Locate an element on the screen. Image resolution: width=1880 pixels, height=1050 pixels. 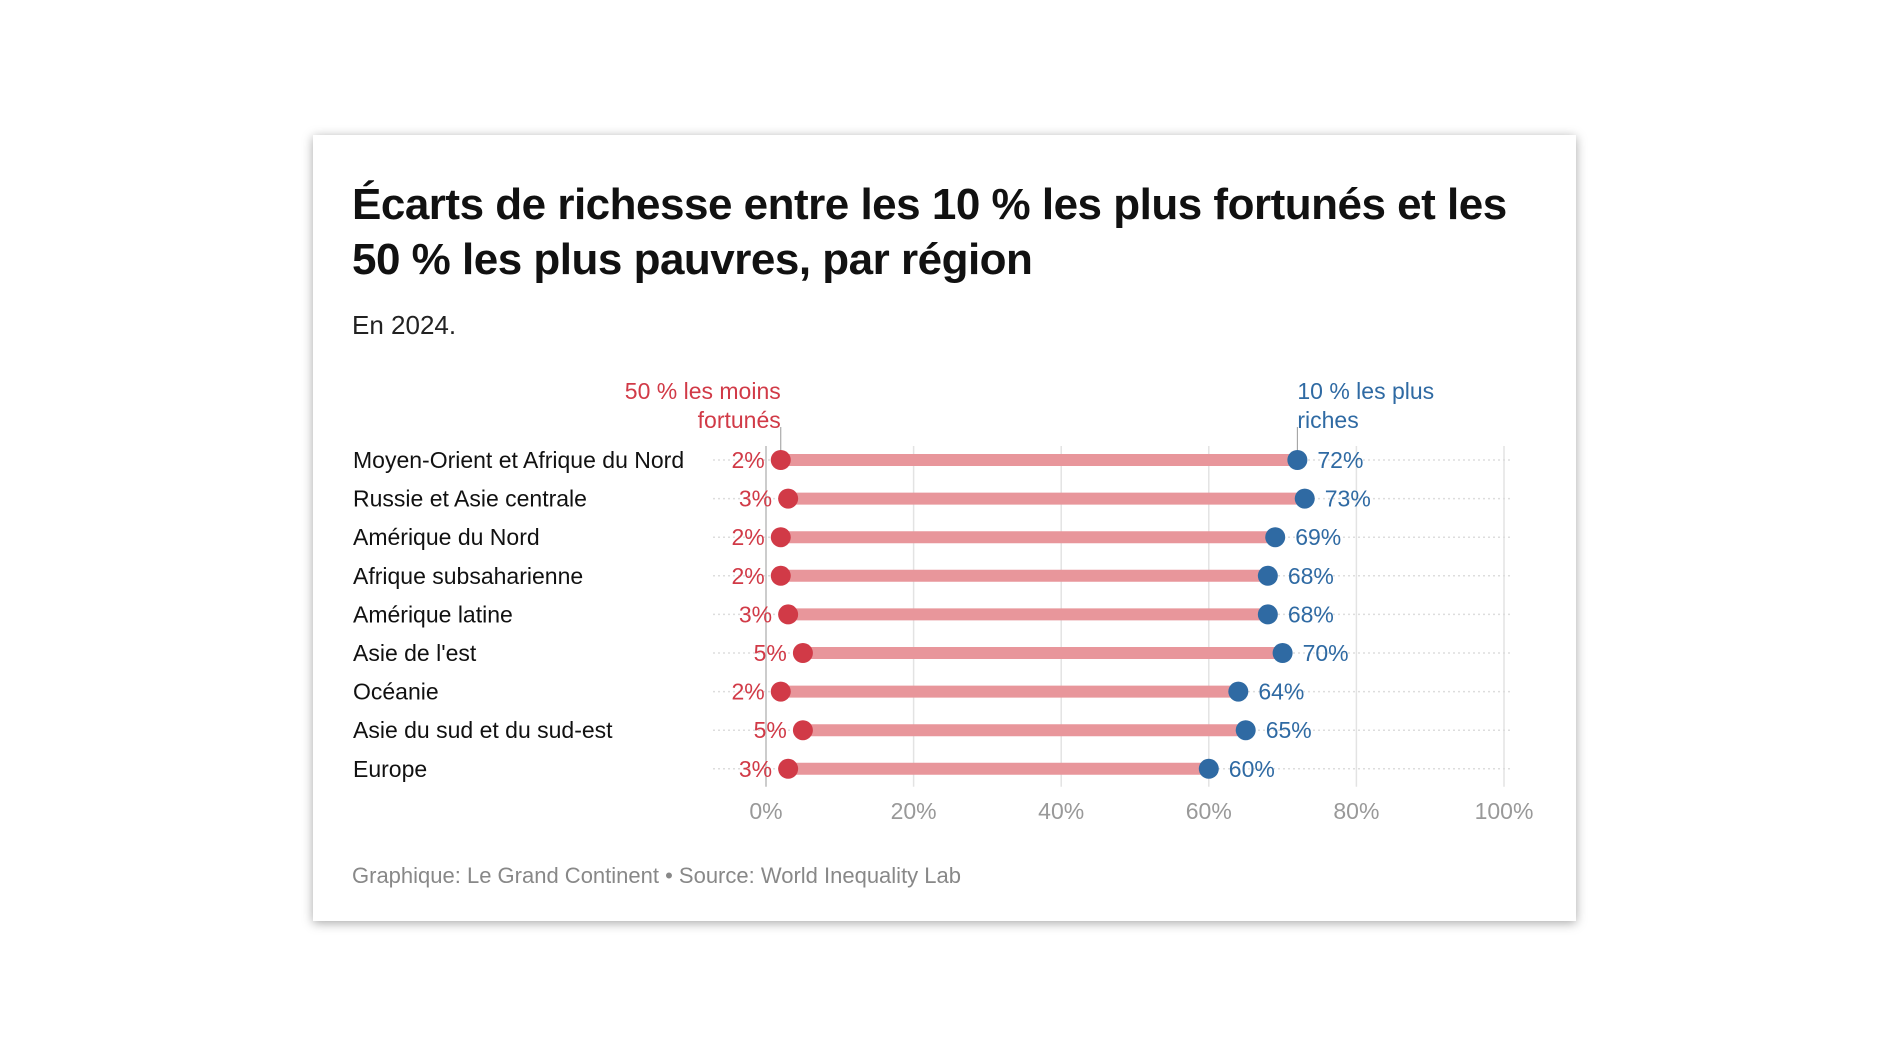
top10-value-label: 60% is located at coordinates (1252, 769).